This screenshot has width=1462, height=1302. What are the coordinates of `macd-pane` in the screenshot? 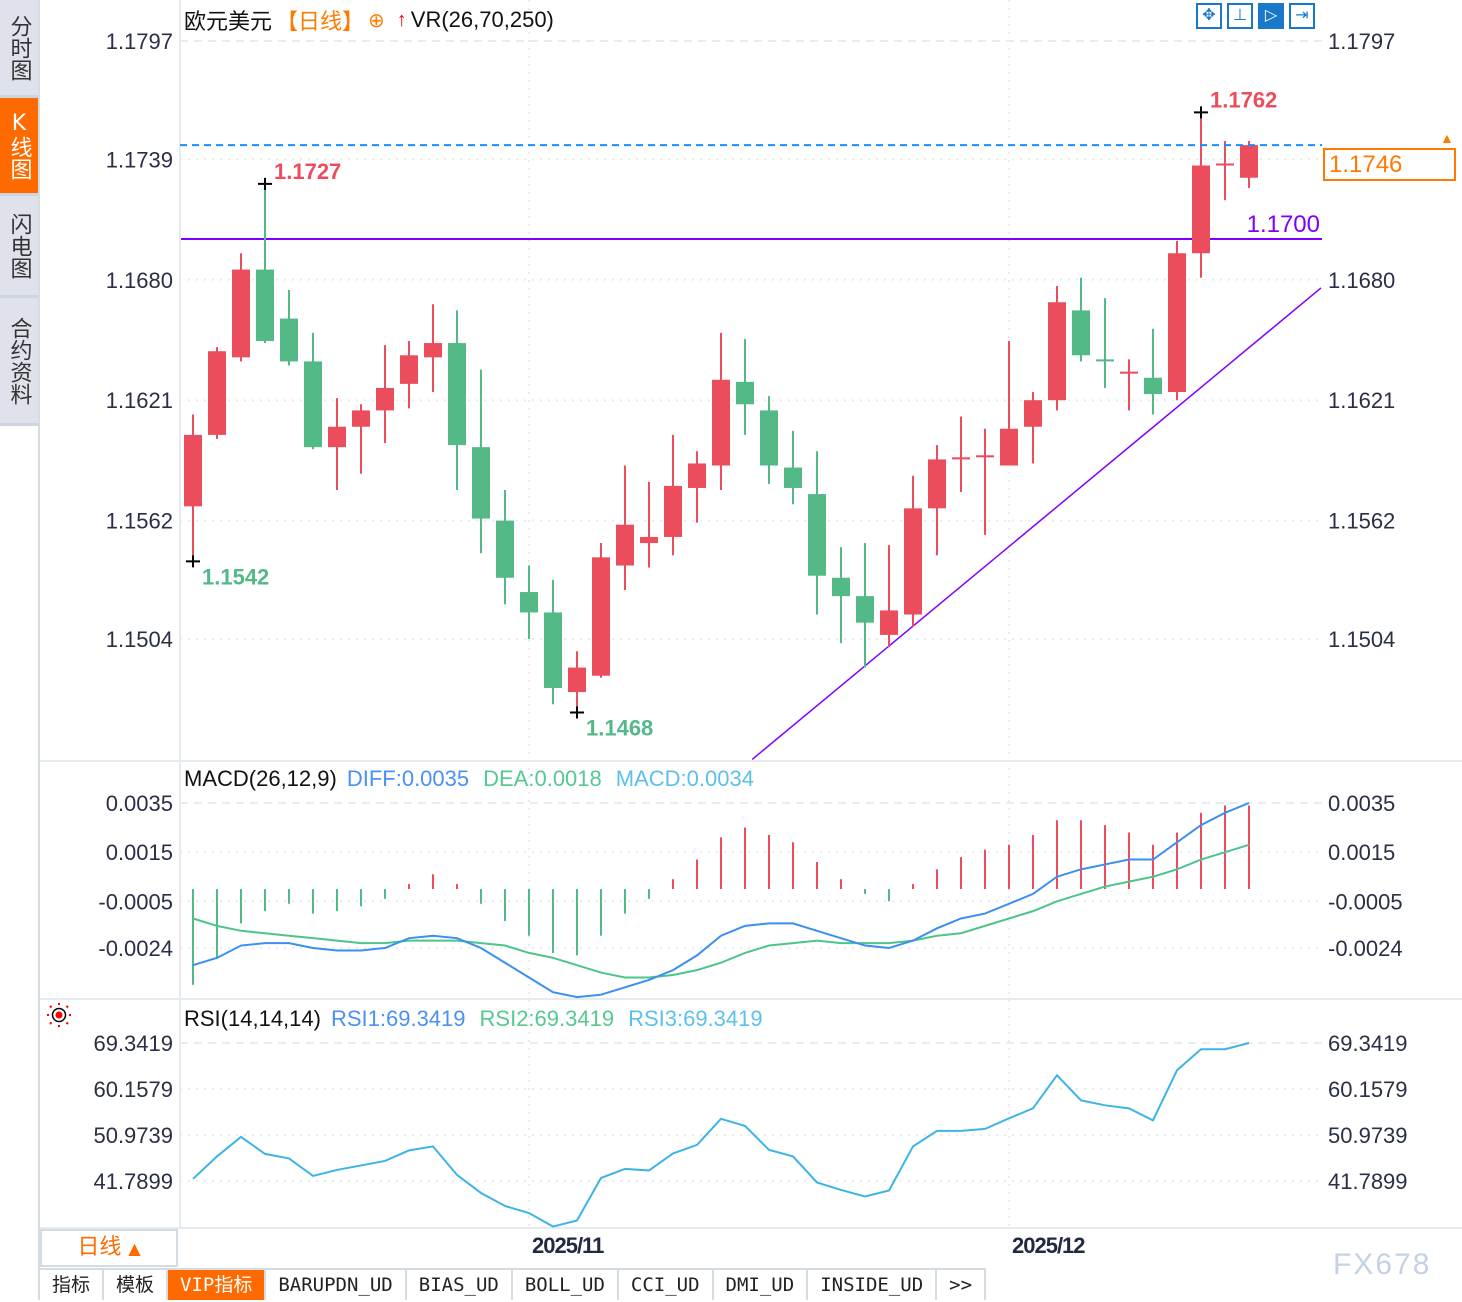 It's located at (721, 900).